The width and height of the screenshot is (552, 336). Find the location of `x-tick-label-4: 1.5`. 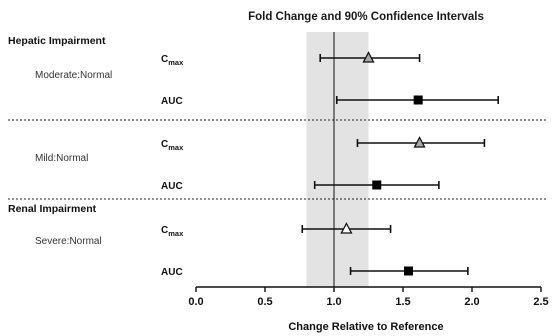

x-tick-label-4: 1.5 is located at coordinates (402, 302).